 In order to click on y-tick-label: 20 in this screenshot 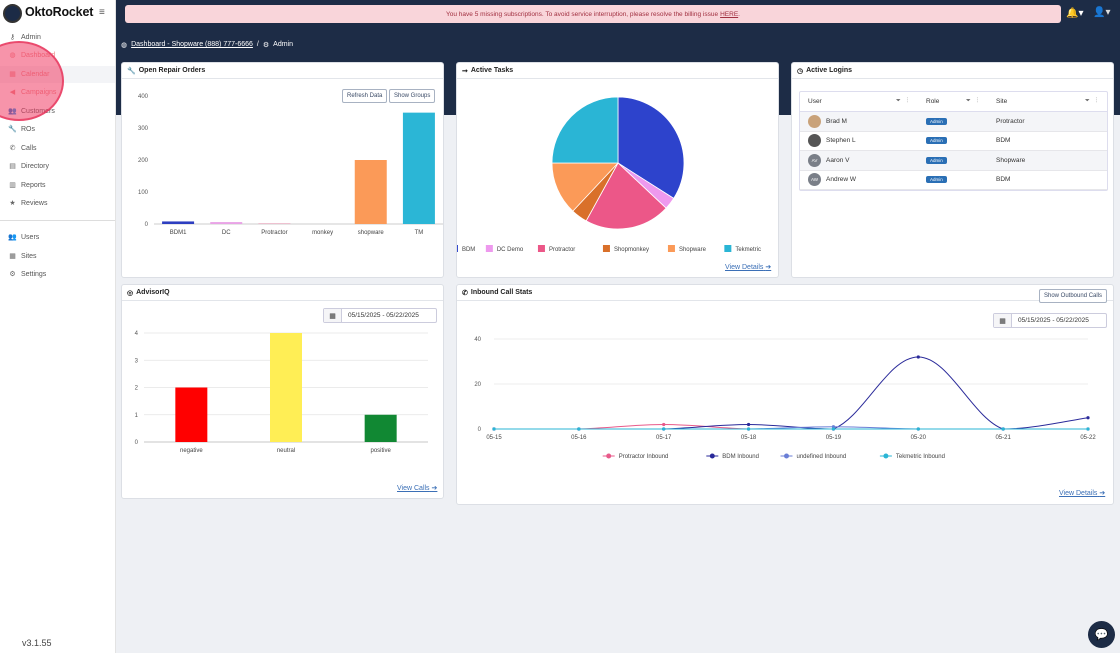, I will do `click(477, 385)`.